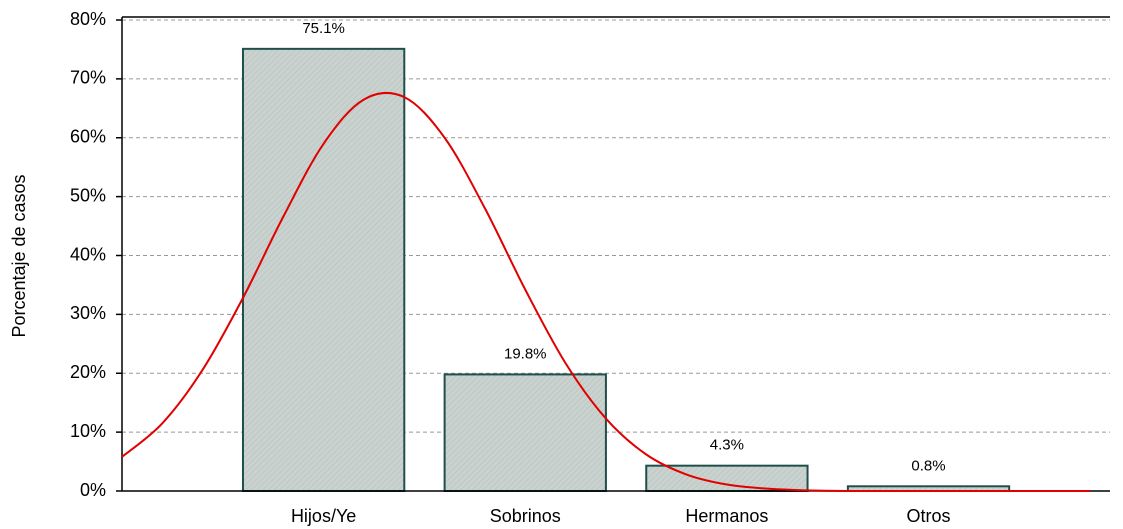 This screenshot has width=1123, height=529. Describe the element at coordinates (525, 353) in the screenshot. I see `value-label: 19.8%` at that location.